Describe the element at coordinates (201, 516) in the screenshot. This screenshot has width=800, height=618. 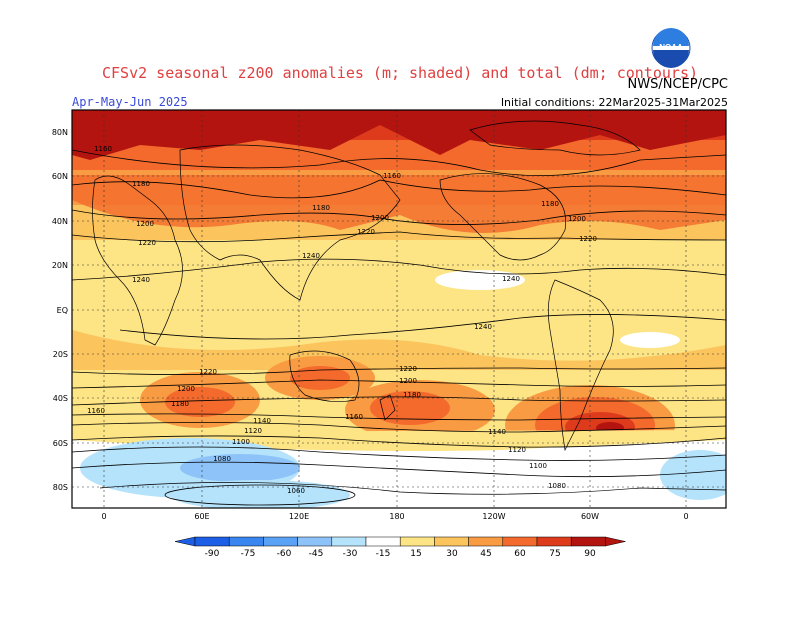
I see `lon-label: 60E` at that location.